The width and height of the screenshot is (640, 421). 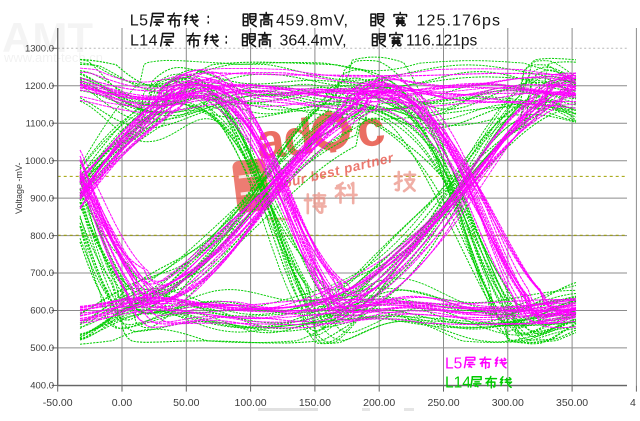 What do you see at coordinates (42, 198) in the screenshot?
I see `svg-text: 900.0` at bounding box center [42, 198].